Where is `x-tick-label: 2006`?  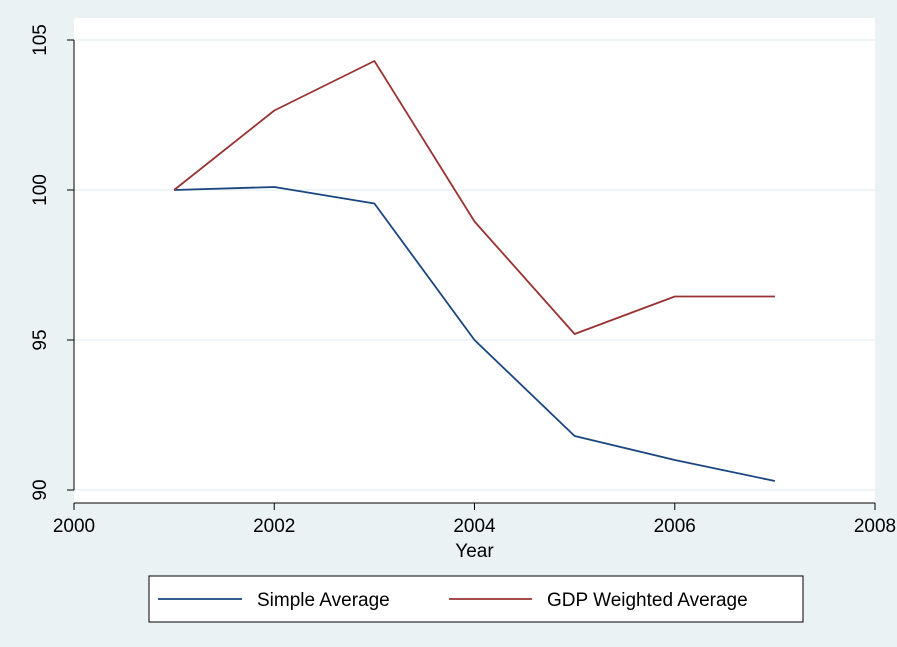
x-tick-label: 2006 is located at coordinates (675, 526).